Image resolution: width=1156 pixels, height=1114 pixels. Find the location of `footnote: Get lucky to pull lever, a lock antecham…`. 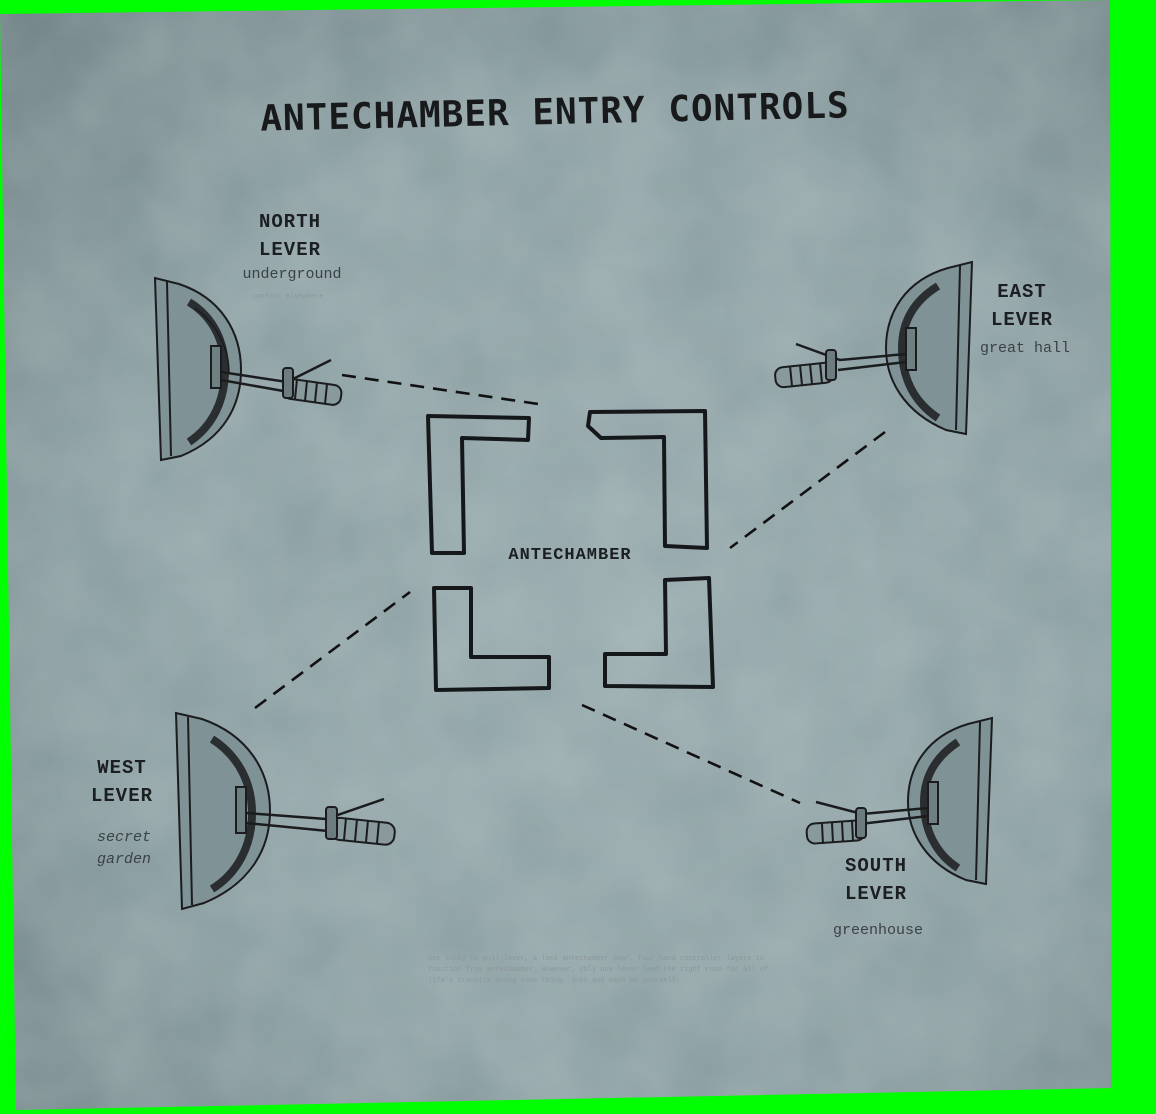

footnote: Get lucky to pull lever, a lock antecham… is located at coordinates (598, 970).